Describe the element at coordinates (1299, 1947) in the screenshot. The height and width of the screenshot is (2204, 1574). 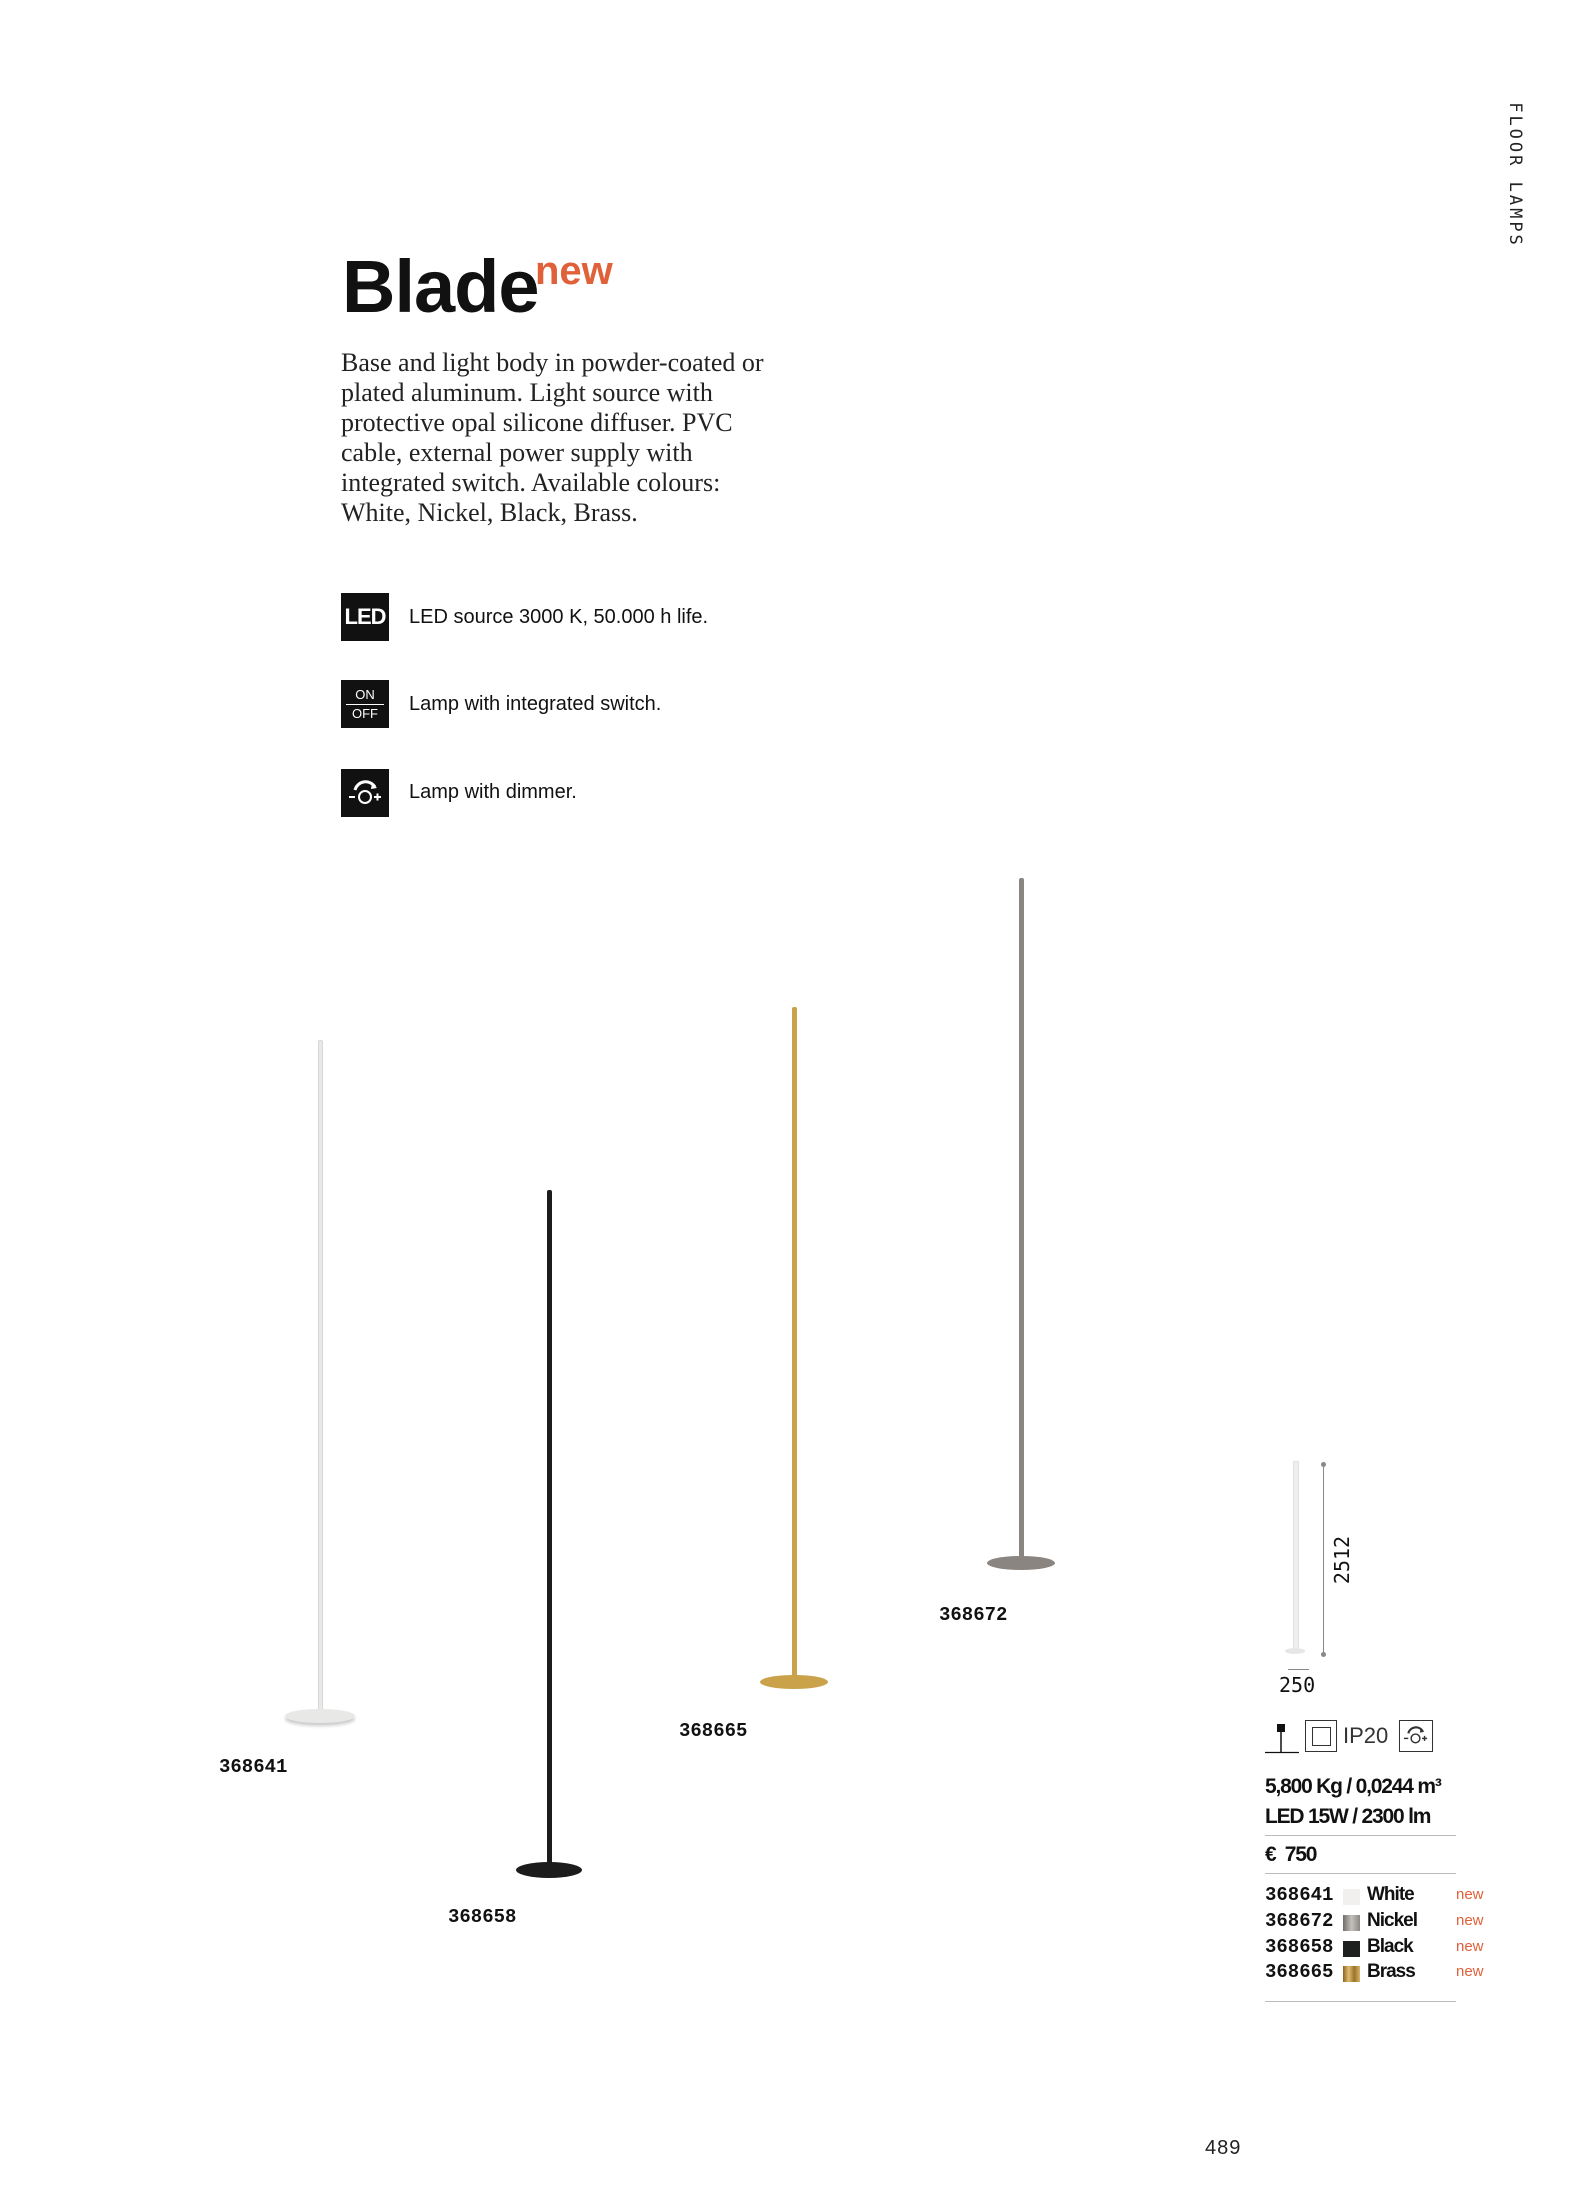
I see `variant-code: 368658` at that location.